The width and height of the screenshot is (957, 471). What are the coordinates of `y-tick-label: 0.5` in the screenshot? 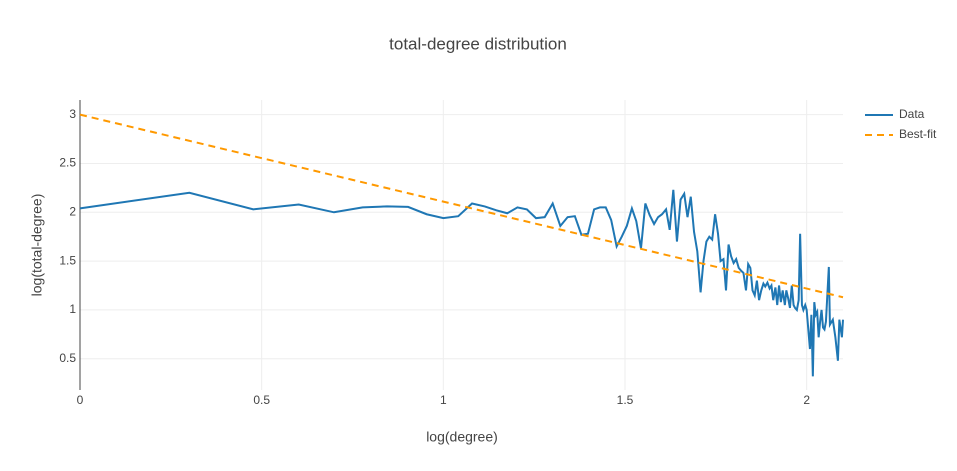 It's located at (67, 358).